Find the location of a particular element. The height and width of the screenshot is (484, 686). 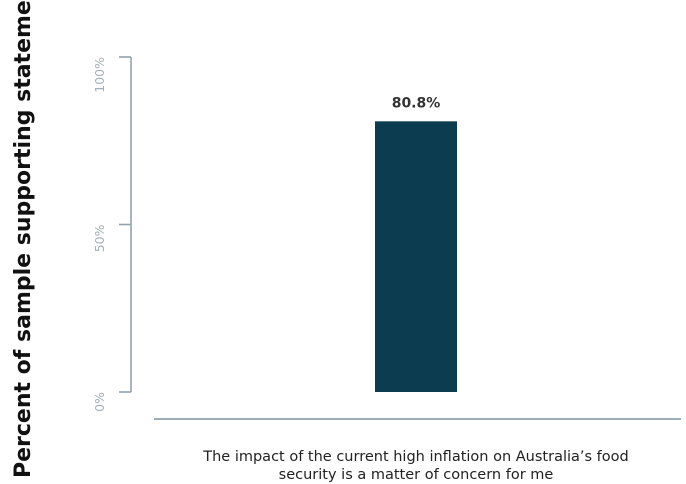

y-tick-label: 0% is located at coordinates (99, 402).